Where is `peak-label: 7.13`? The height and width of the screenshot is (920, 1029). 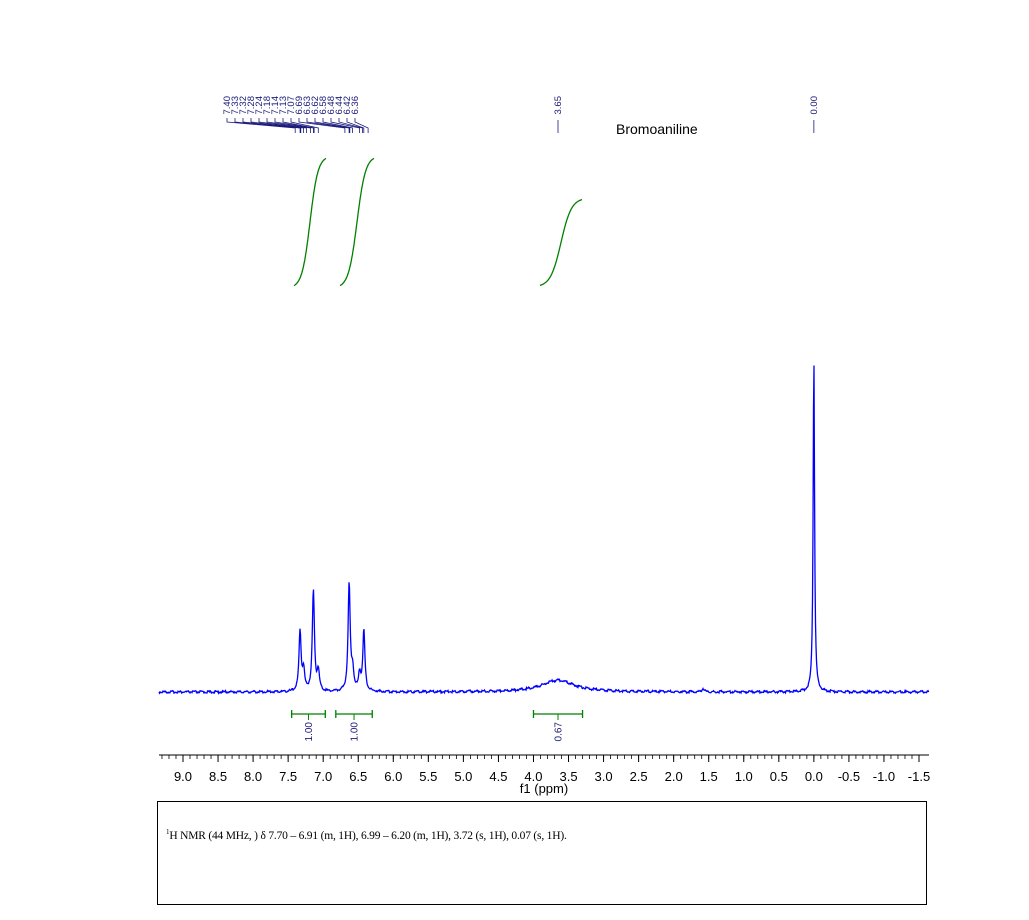 peak-label: 7.13 is located at coordinates (283, 105).